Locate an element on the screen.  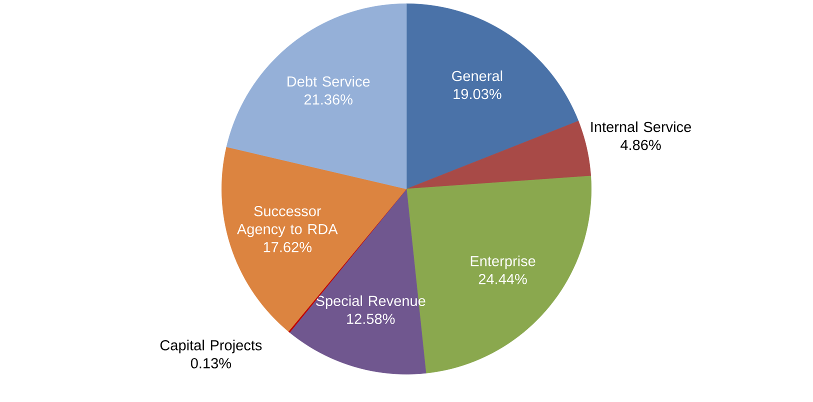
slice-label: General is located at coordinates (477, 76).